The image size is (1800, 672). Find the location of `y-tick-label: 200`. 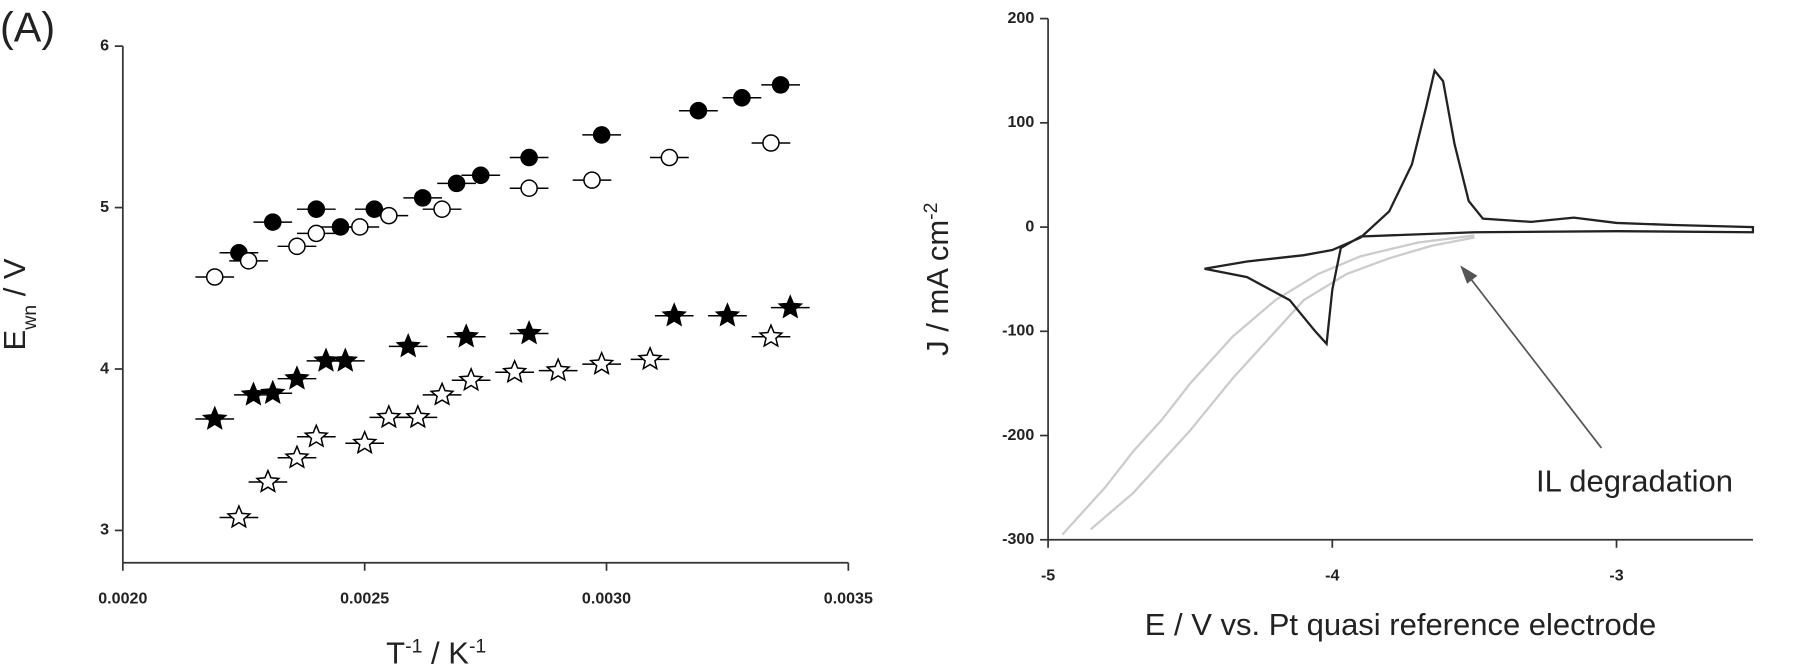

y-tick-label: 200 is located at coordinates (1020, 18).